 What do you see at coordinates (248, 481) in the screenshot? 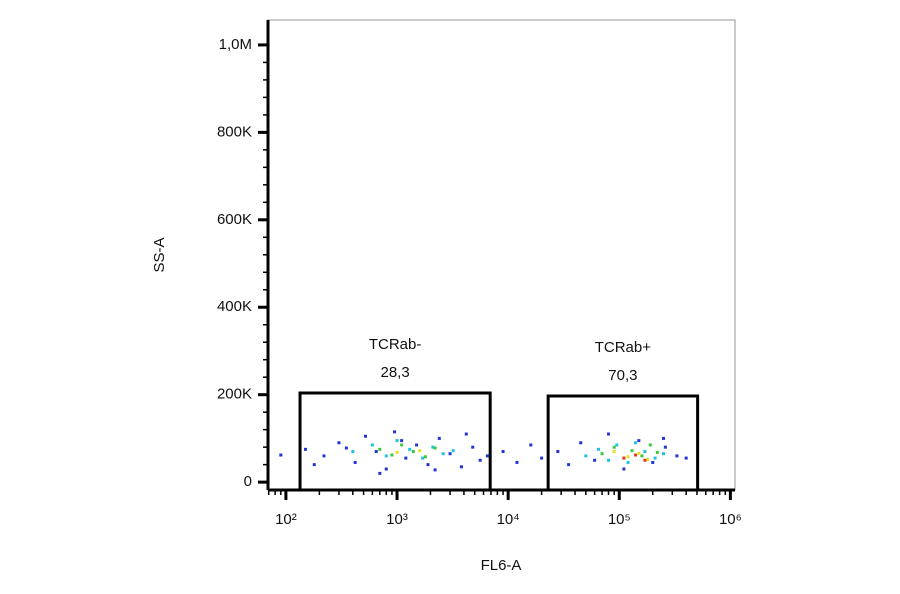
I see `y-tick-label: 0` at bounding box center [248, 481].